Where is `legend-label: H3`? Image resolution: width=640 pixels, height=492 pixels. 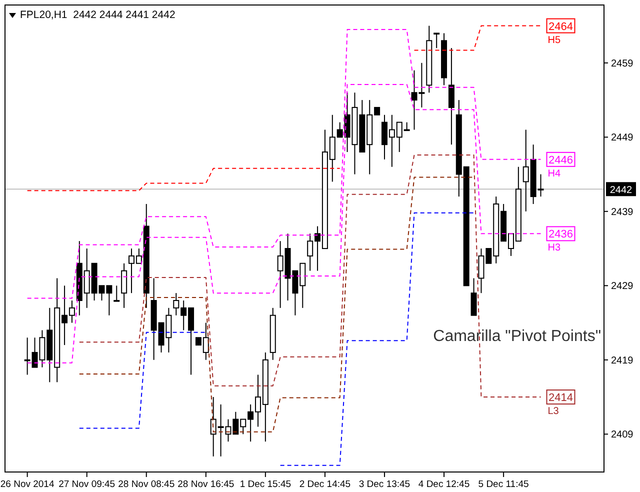 legend-label: H3 is located at coordinates (554, 248).